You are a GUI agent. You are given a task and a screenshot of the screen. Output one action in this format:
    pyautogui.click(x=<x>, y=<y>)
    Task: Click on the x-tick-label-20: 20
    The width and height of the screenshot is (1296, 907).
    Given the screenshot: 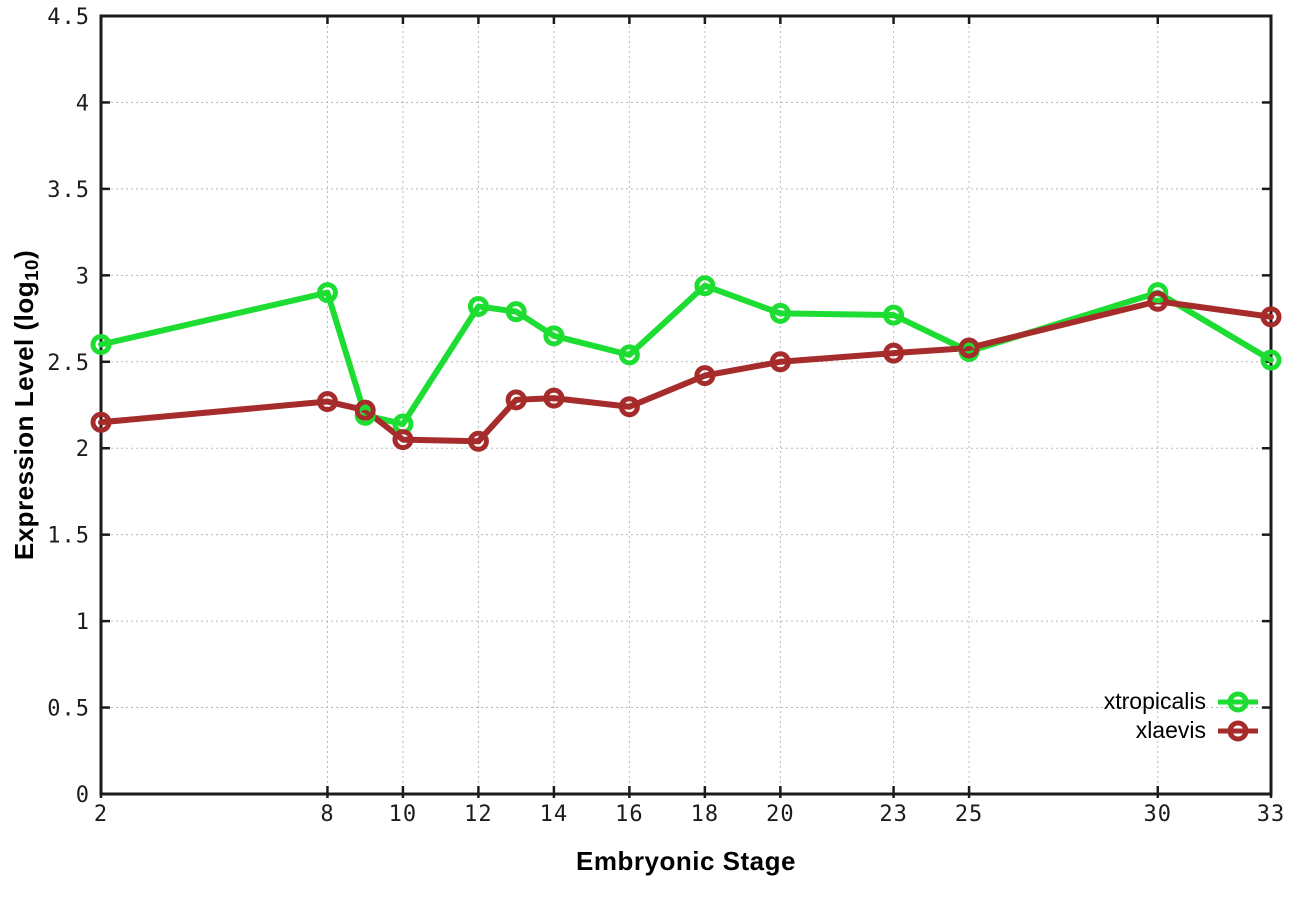 What is the action you would take?
    pyautogui.click(x=780, y=814)
    